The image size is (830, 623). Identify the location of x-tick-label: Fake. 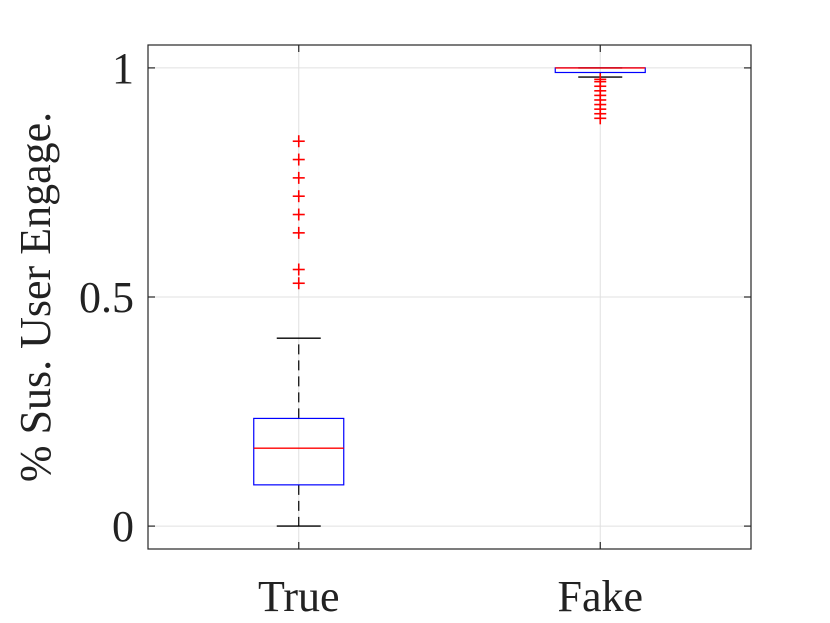
(600, 596).